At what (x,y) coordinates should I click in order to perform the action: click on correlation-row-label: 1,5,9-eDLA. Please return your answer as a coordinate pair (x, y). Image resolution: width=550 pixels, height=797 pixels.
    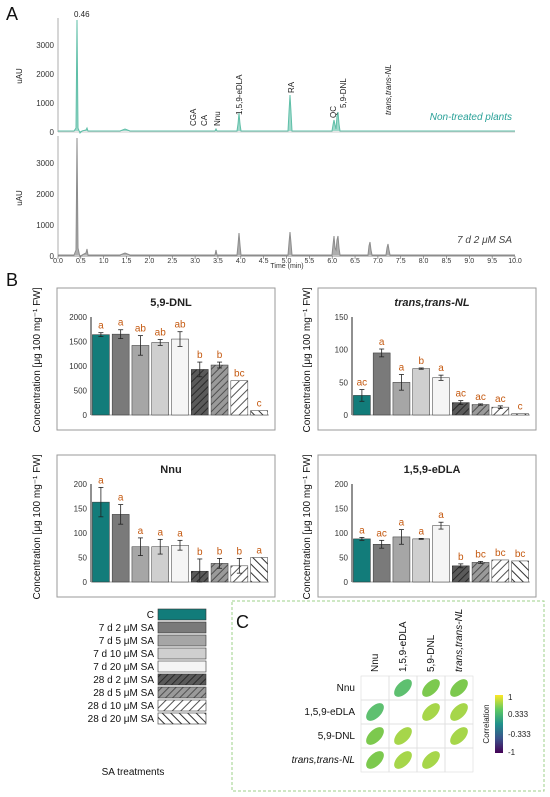
    Looking at the image, I should click on (329, 712).